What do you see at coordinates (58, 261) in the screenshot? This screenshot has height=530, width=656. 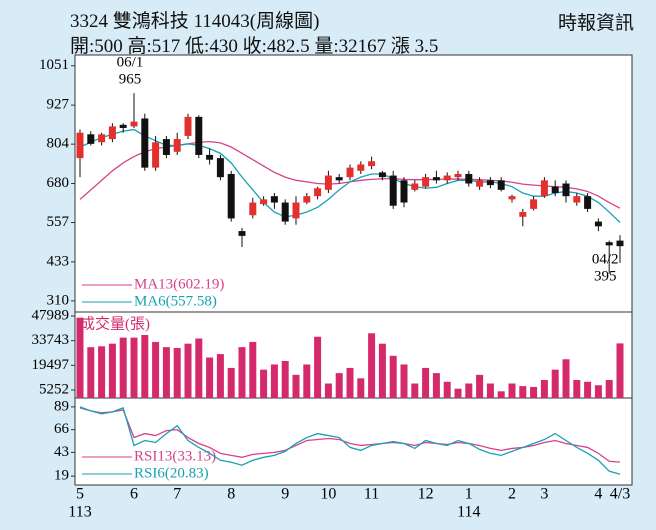 I see `y-tick-label: 433` at bounding box center [58, 261].